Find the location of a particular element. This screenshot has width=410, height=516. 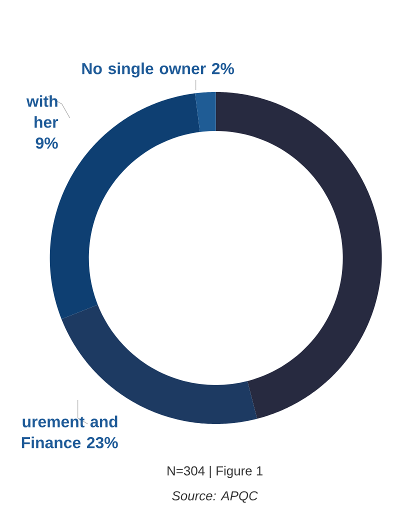

slice-label: with her 9% is located at coordinates (42, 122).